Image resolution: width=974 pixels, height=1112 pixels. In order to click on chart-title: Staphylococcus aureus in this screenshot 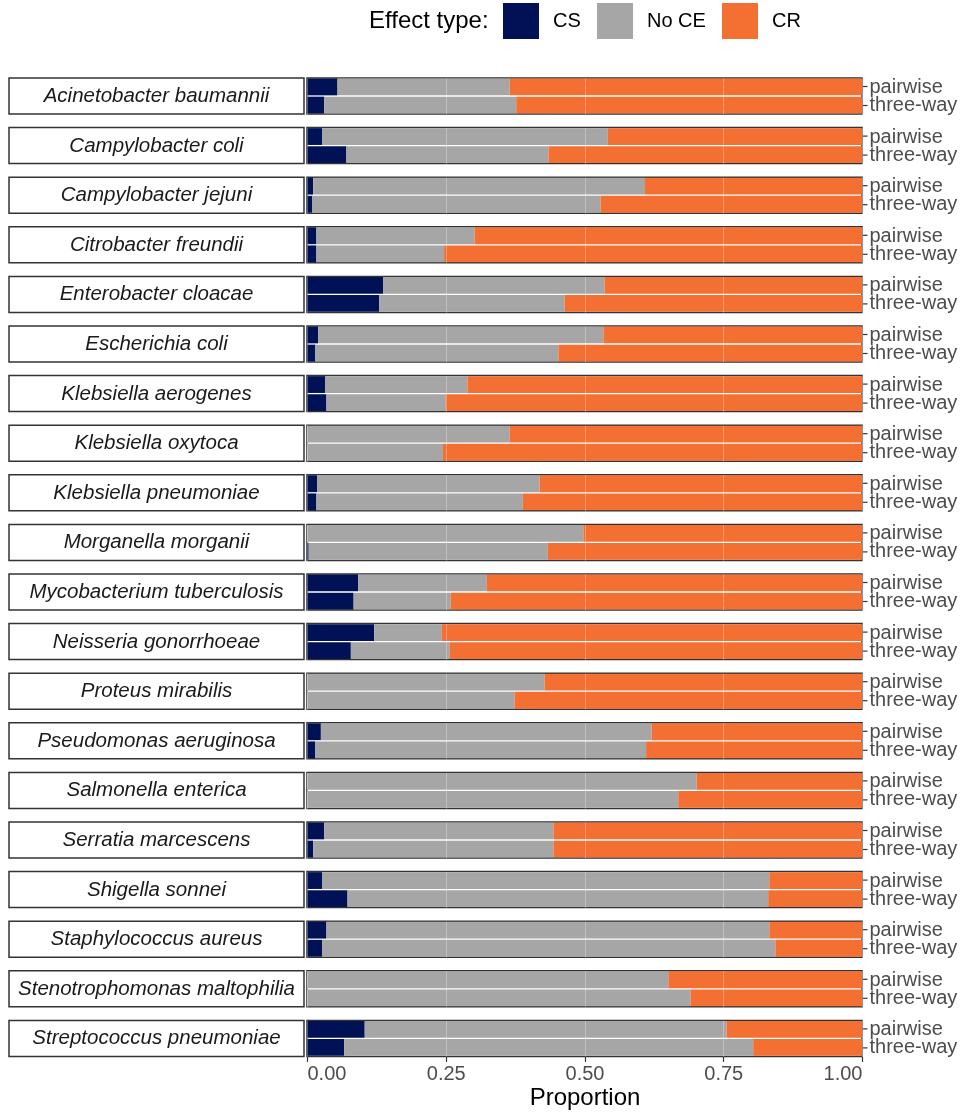, I will do `click(156, 938)`.